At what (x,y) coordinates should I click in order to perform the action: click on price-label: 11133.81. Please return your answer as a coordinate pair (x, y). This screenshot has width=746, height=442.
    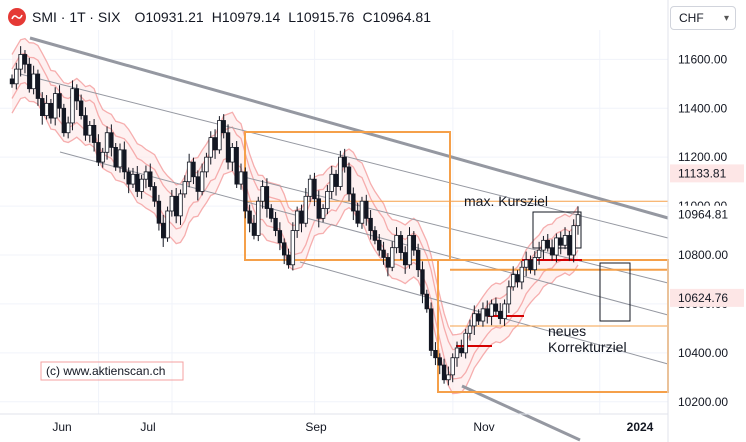
    Looking at the image, I should click on (702, 173).